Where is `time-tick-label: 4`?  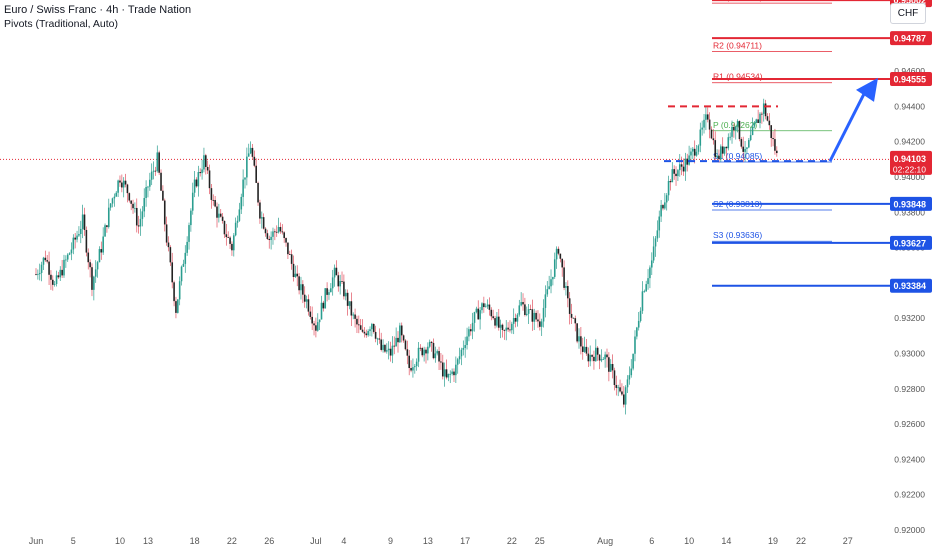 time-tick-label: 4 is located at coordinates (343, 541).